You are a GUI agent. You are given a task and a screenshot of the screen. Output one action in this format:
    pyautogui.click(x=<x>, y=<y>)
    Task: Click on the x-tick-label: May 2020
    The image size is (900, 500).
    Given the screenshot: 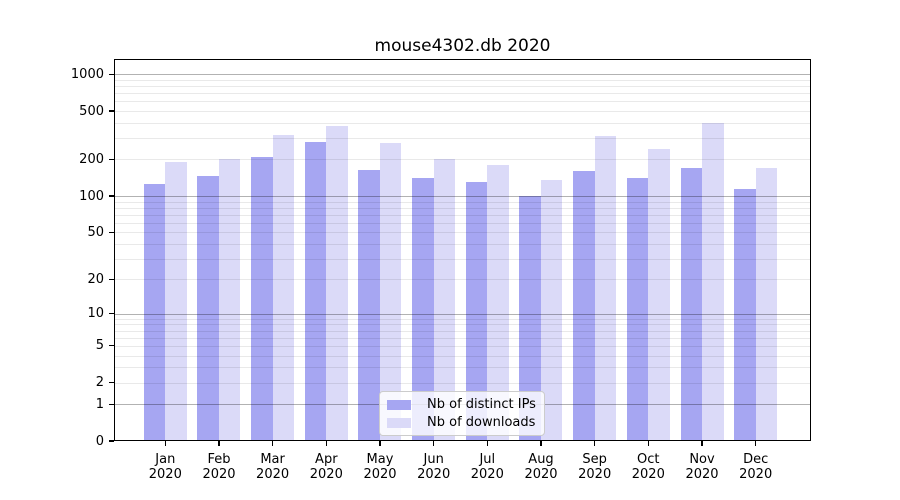 What is the action you would take?
    pyautogui.click(x=380, y=467)
    